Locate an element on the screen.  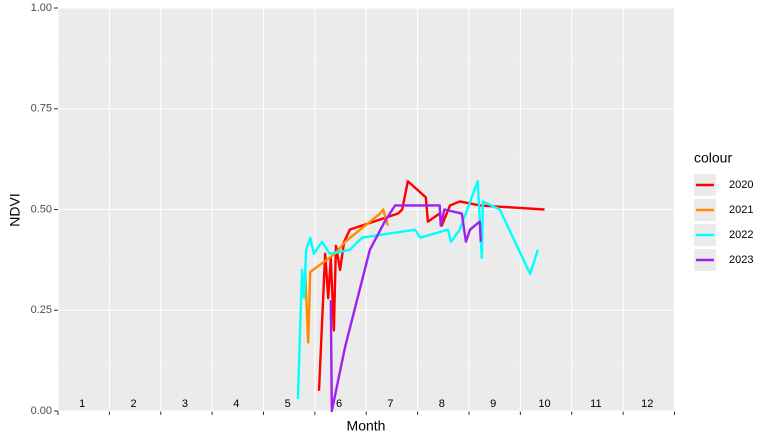
y-tick-label: 0.50 is located at coordinates (41, 209).